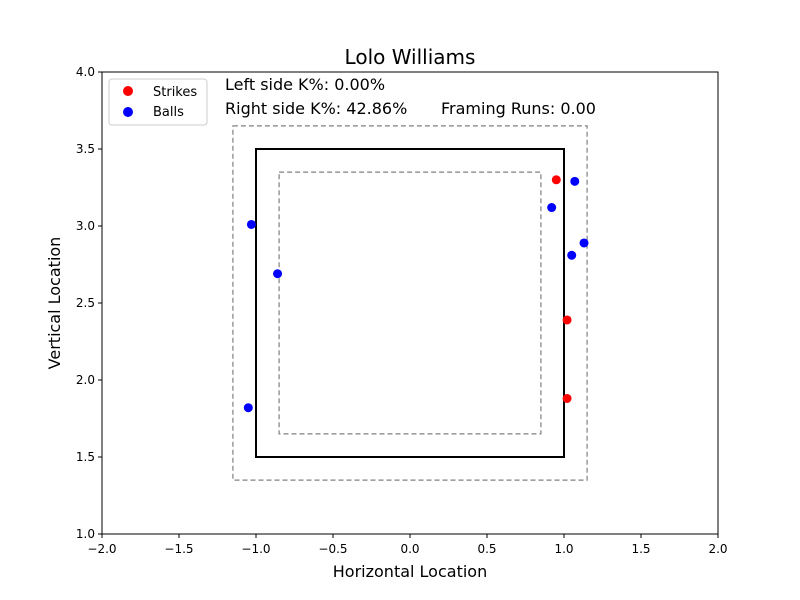 This screenshot has width=800, height=600. Describe the element at coordinates (101, 549) in the screenshot. I see `x-tick-label: −2.0` at that location.